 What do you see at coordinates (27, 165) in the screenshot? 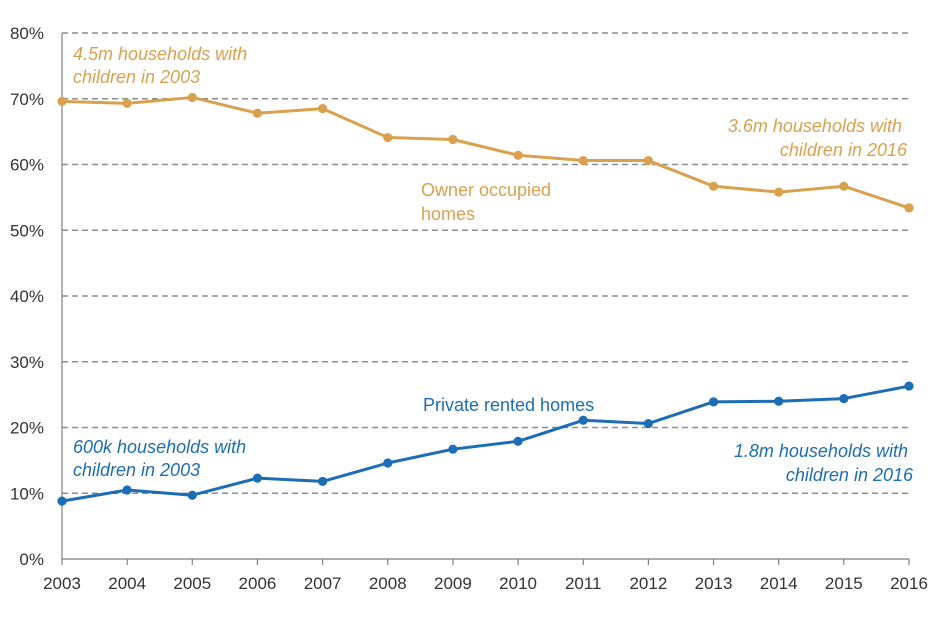
I see `y-tick-label: 60%` at bounding box center [27, 165].